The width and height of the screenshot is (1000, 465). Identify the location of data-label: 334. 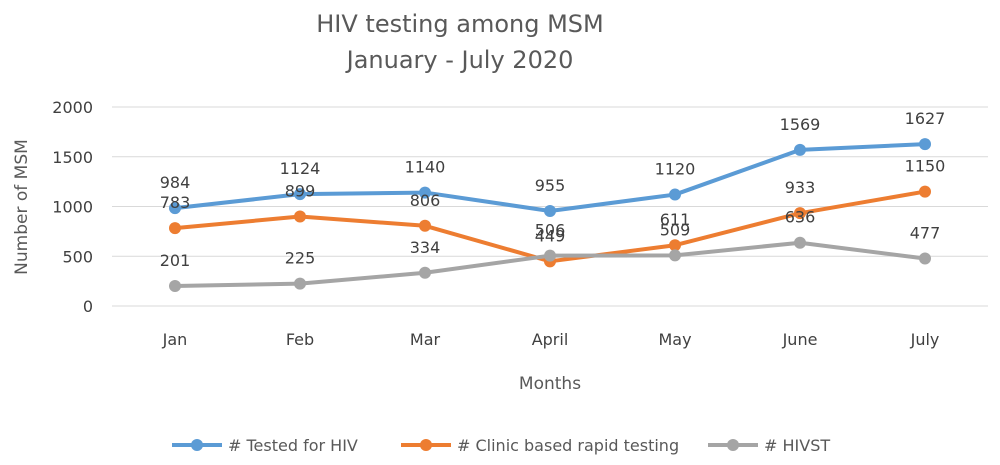
(425, 247).